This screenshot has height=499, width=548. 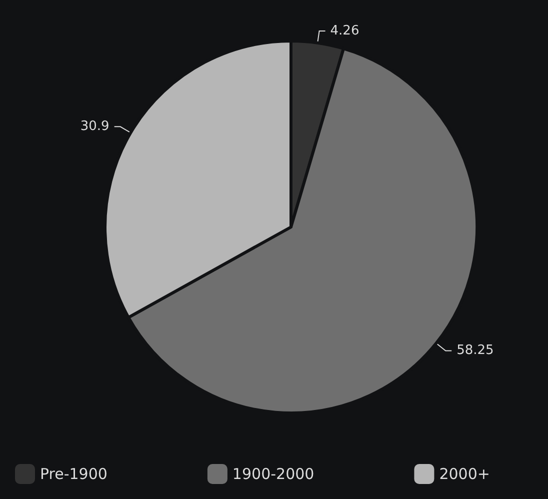 What do you see at coordinates (475, 350) in the screenshot?
I see `data-label: 58.25` at bounding box center [475, 350].